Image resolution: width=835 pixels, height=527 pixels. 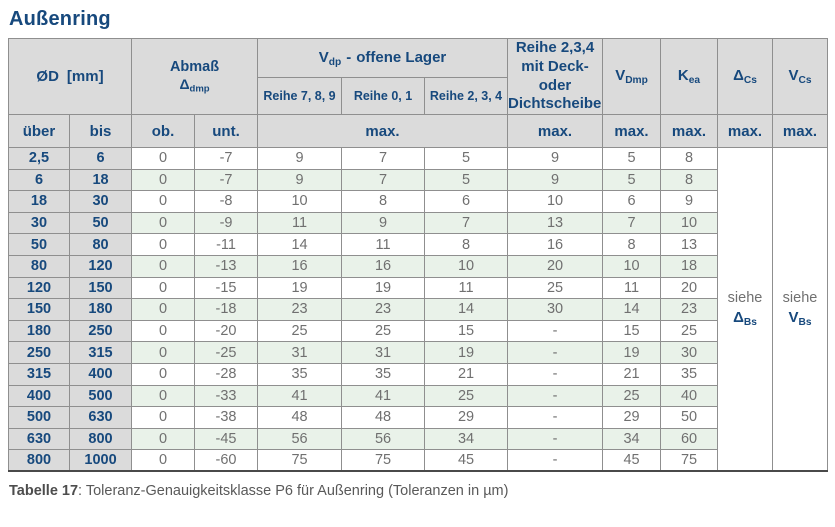 I want to click on value-cell: 29, so click(x=632, y=417).